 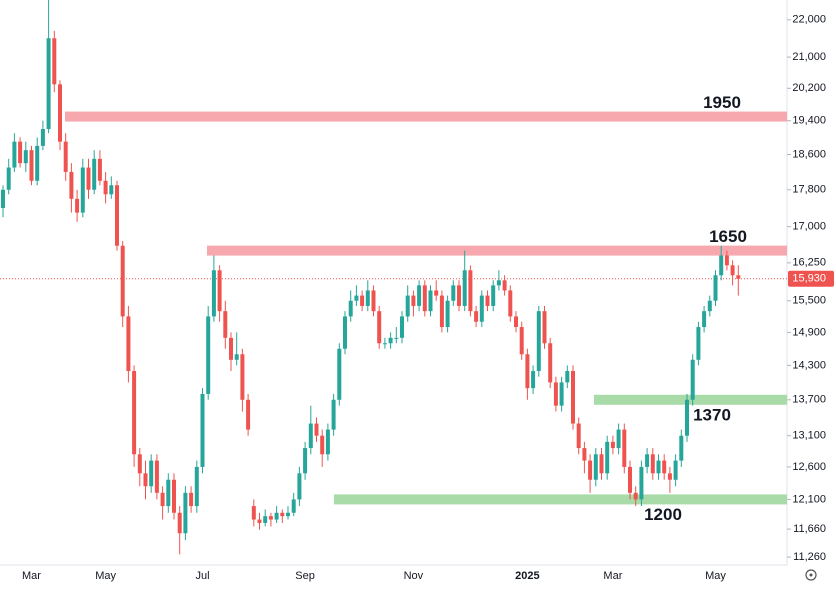 I want to click on y-tick-label: 11,660, so click(x=809, y=529).